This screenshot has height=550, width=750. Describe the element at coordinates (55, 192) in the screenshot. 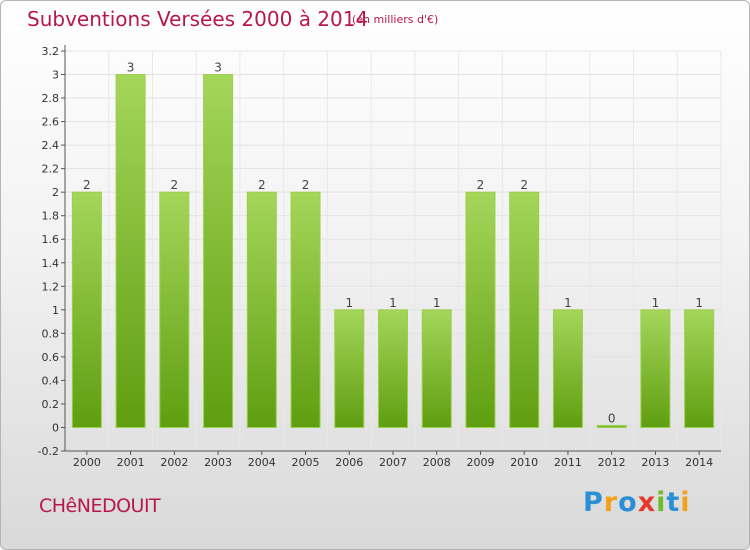

I see `y-tick-label: 2` at that location.